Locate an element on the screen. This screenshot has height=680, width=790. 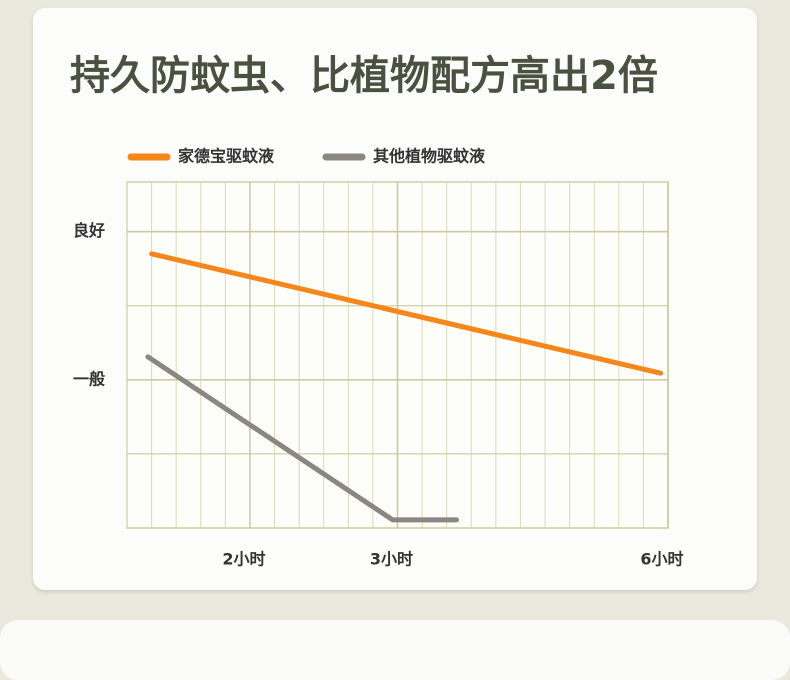
x-tick-label: 6小时 is located at coordinates (661, 559).